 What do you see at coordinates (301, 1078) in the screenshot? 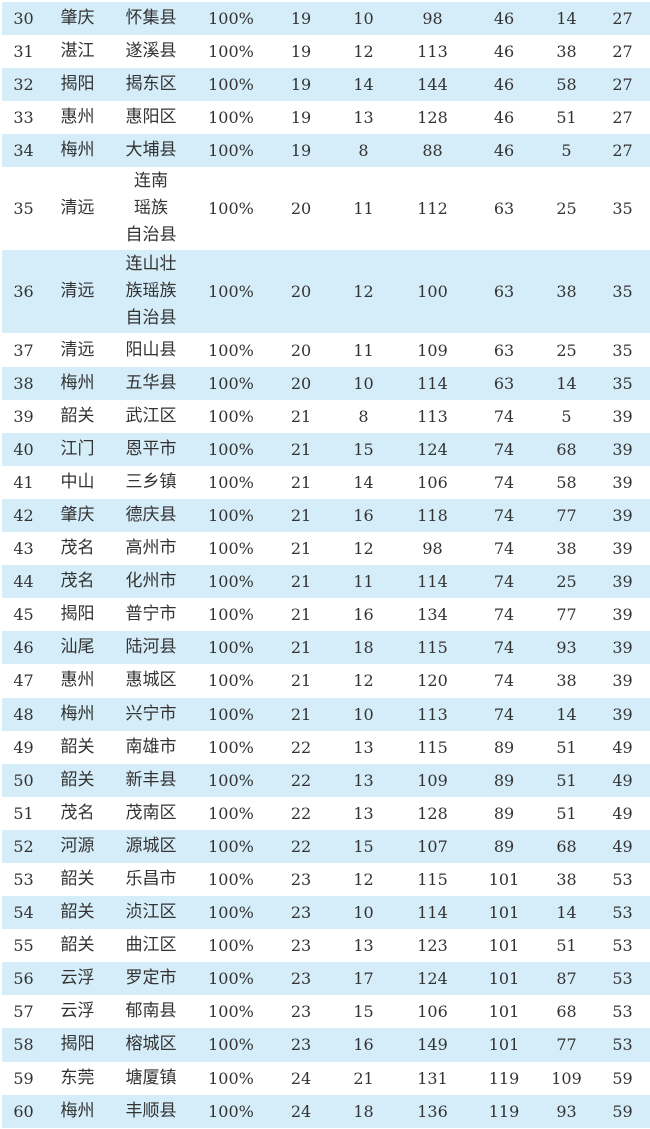
I see `col-5-cell: 24` at bounding box center [301, 1078].